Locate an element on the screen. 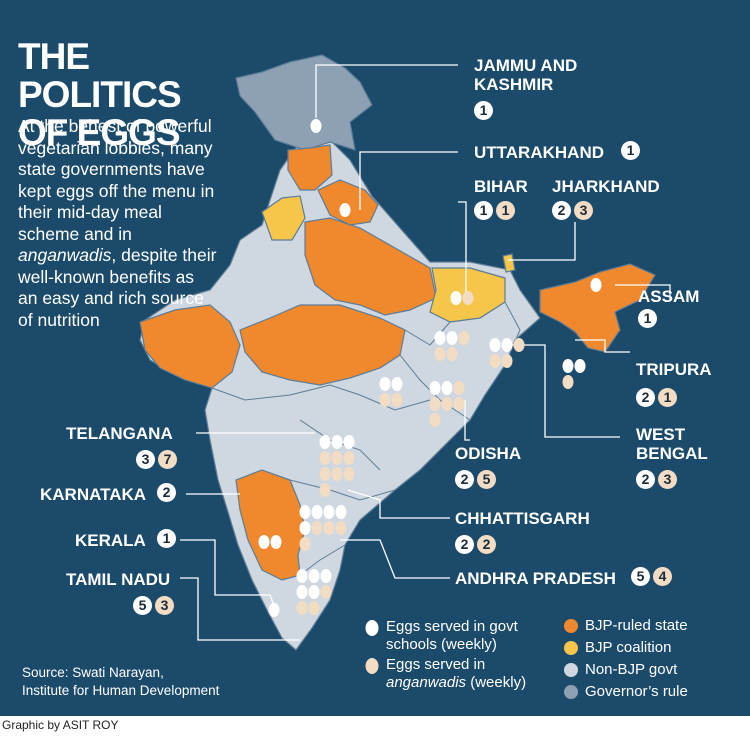 This screenshot has width=750, height=740. state-sikkim is located at coordinates (509, 263).